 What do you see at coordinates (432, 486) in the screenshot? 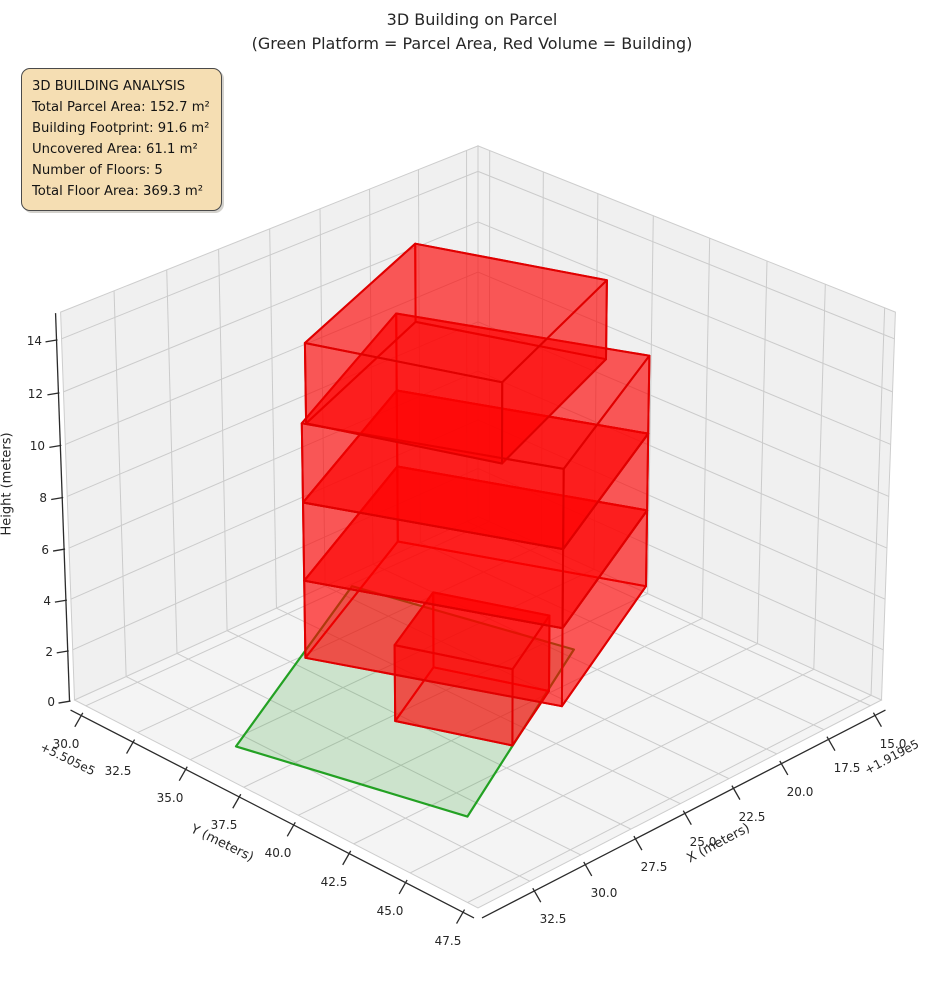
I see `floor-4-wall-face` at bounding box center [432, 486].